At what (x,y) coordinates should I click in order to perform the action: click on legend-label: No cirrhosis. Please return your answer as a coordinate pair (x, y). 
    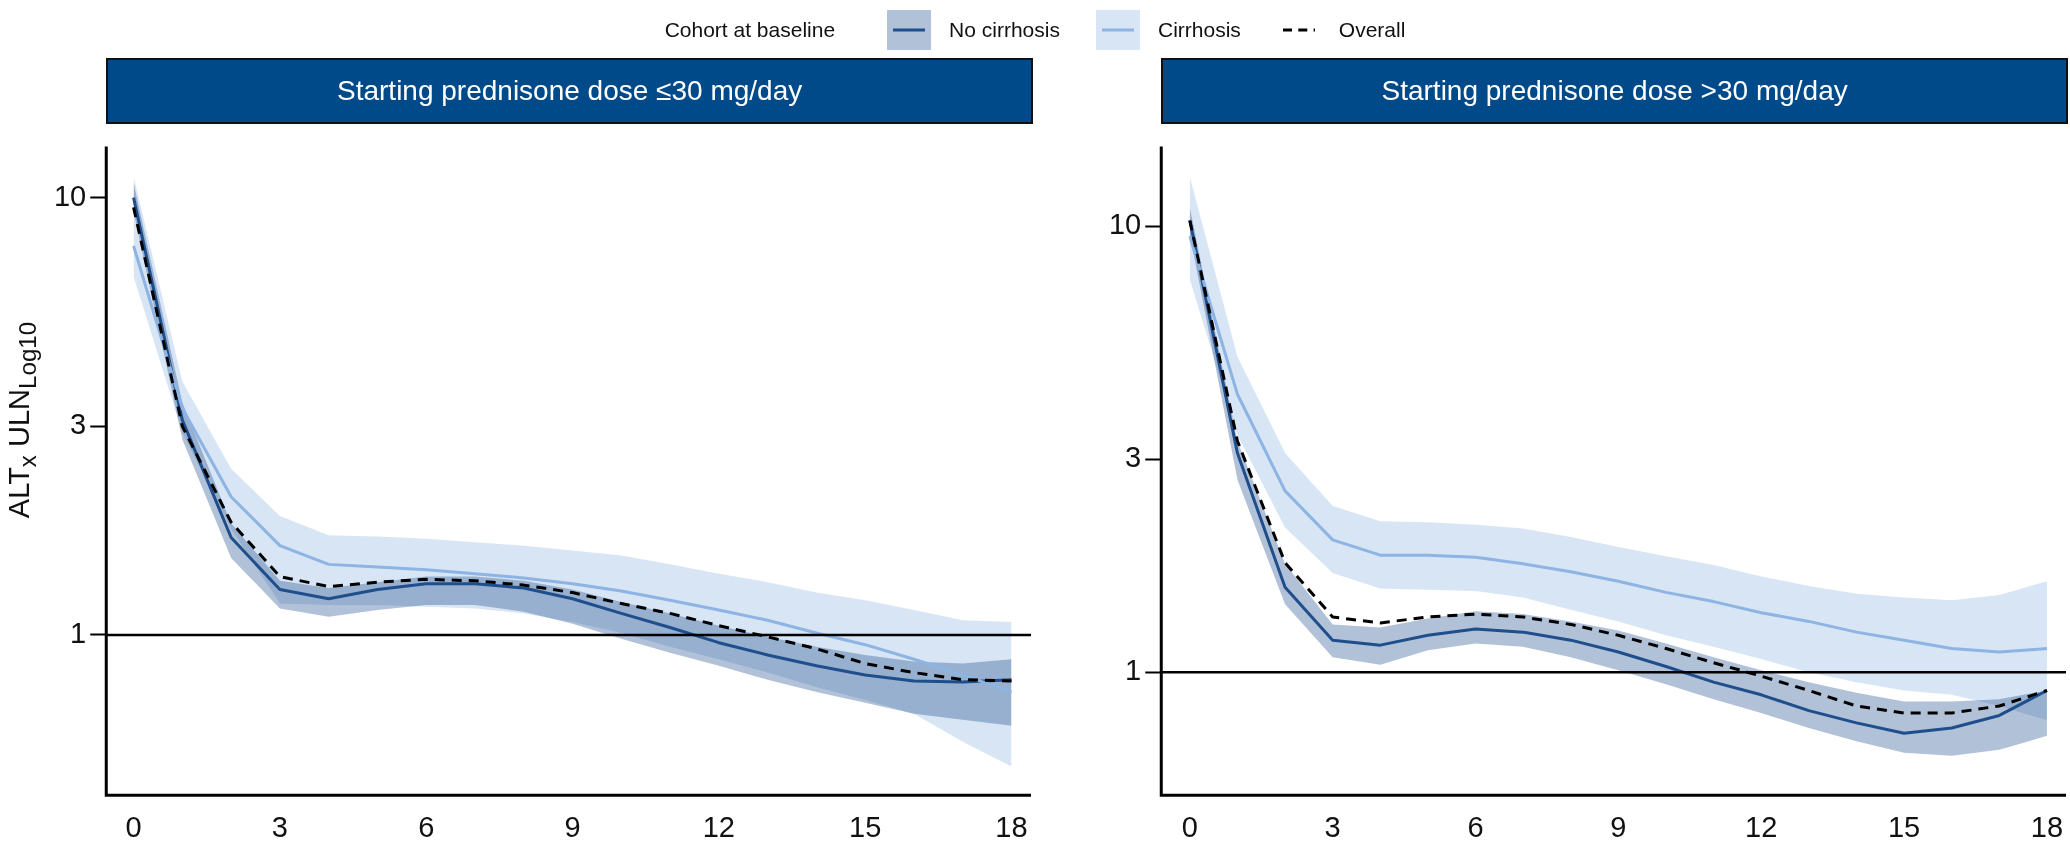
    Looking at the image, I should click on (1004, 30).